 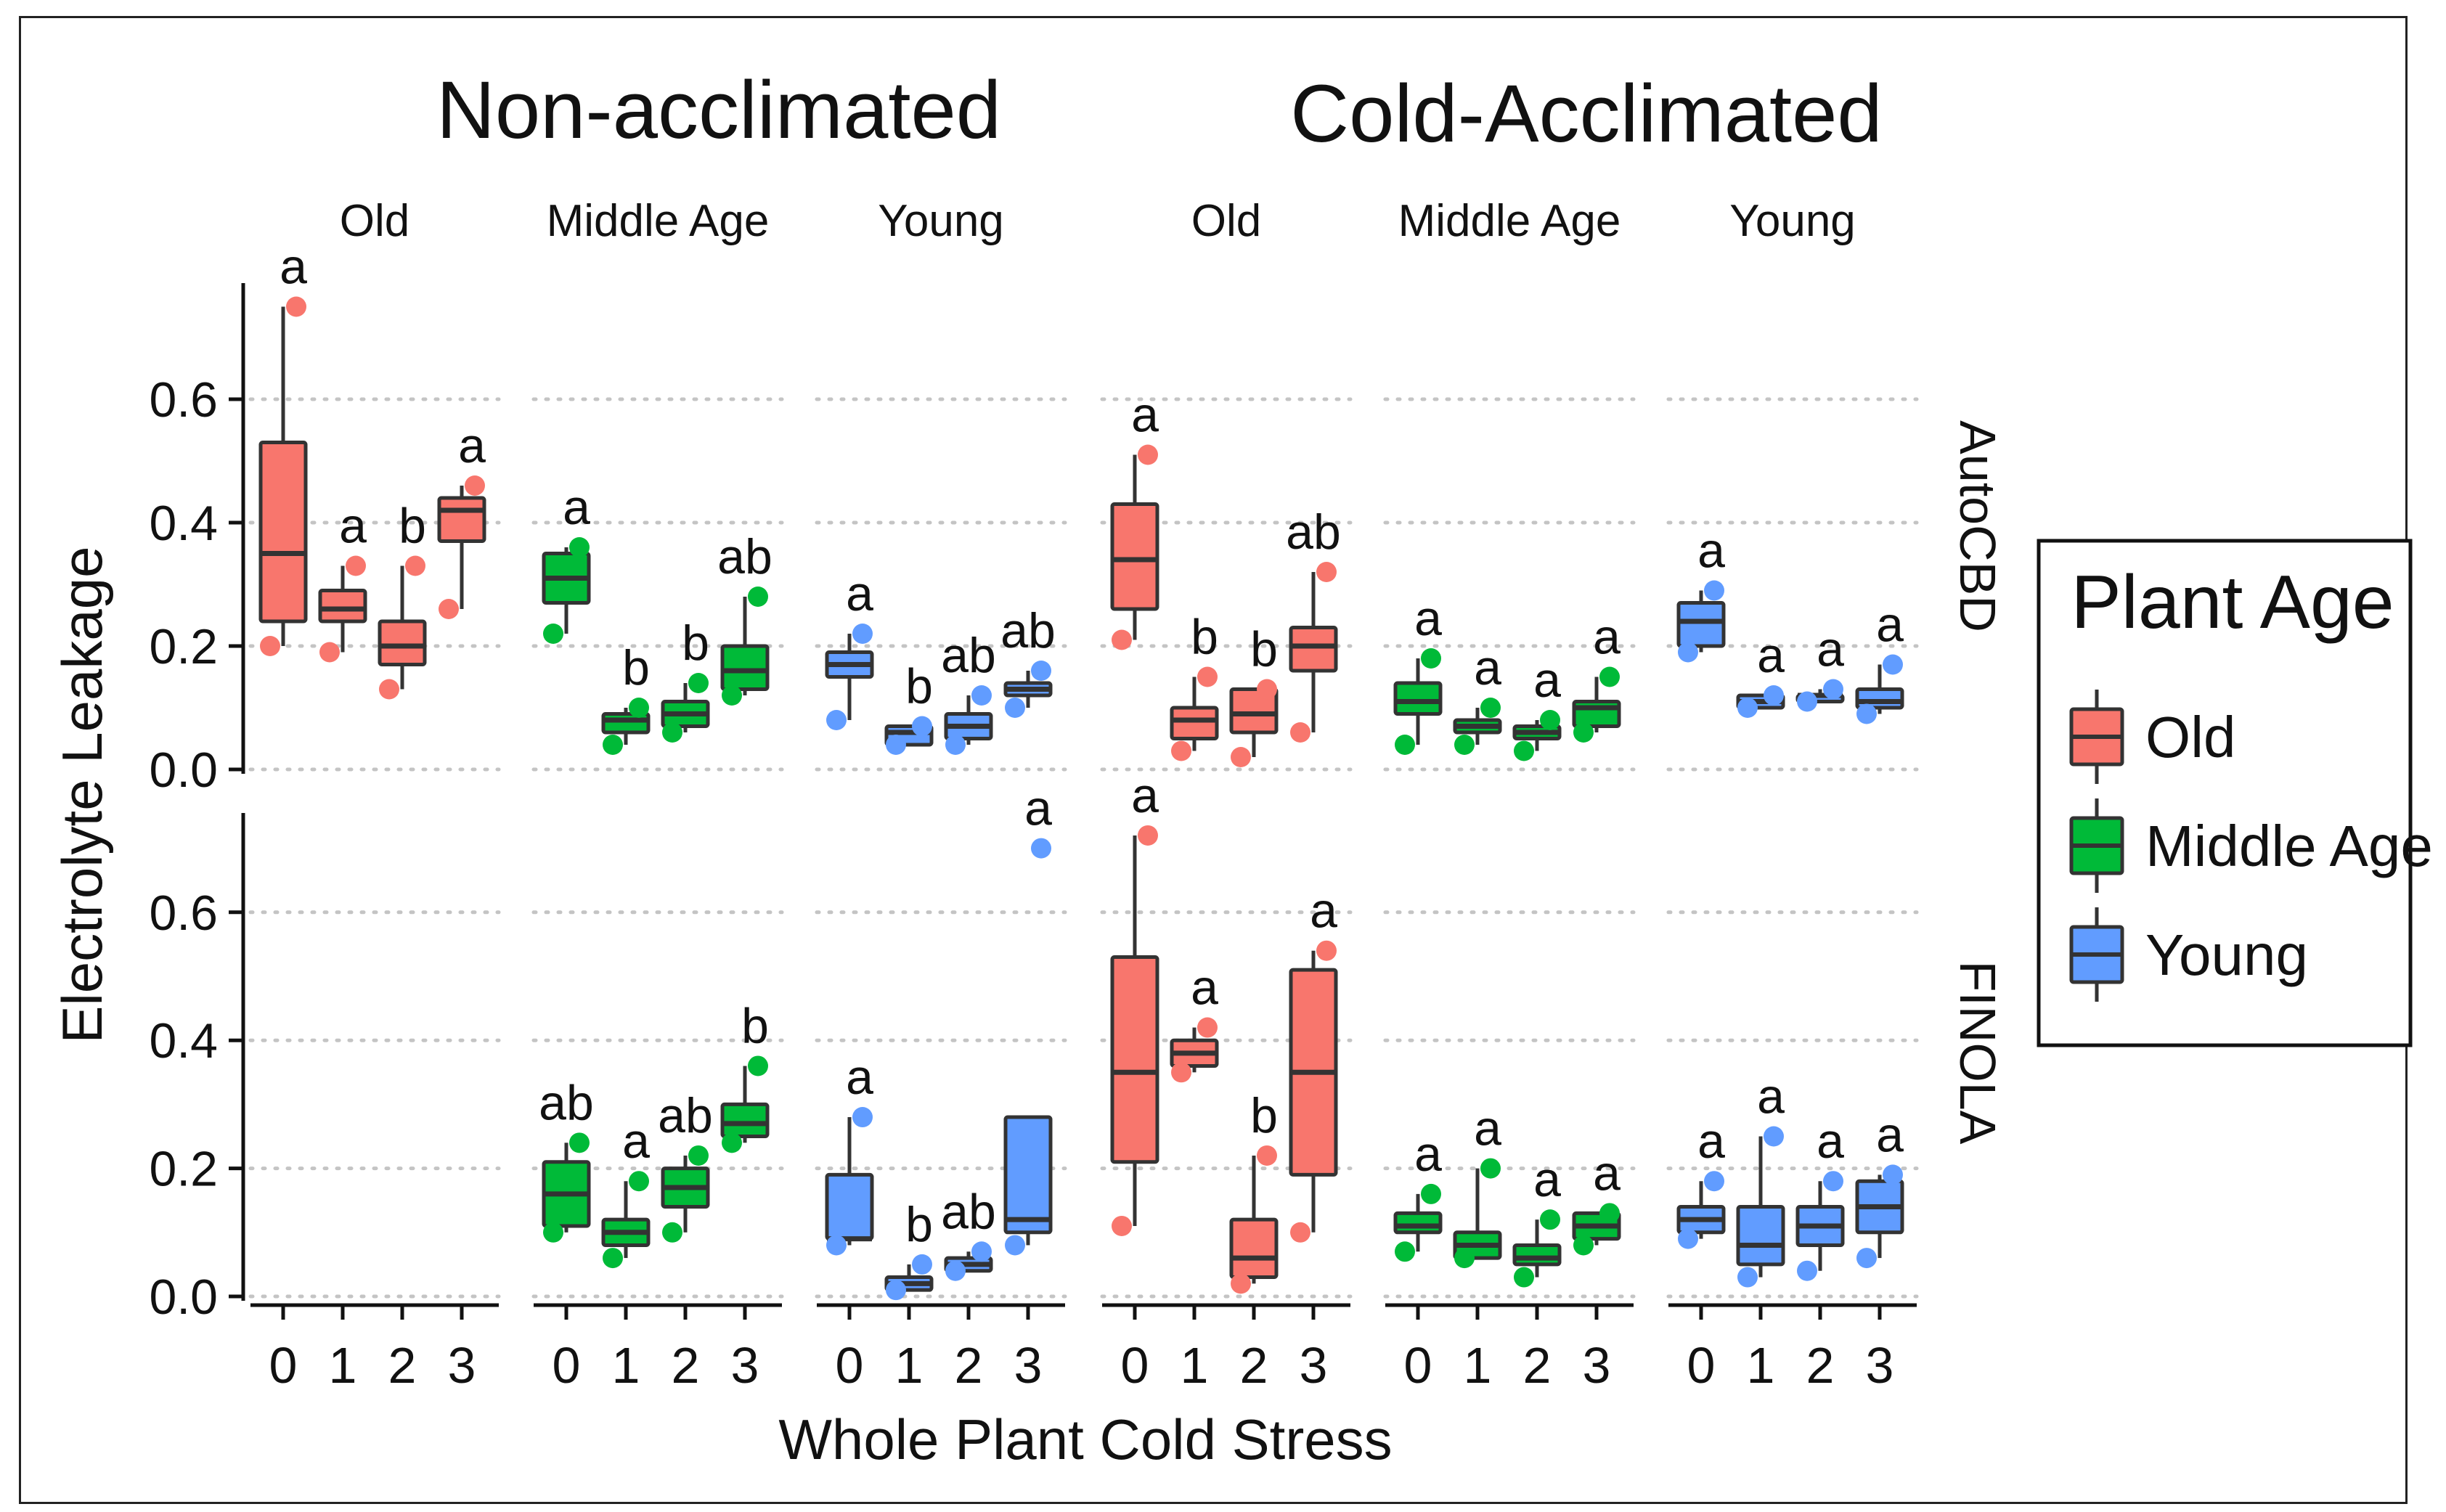 What do you see at coordinates (183, 646) in the screenshot?
I see `y-tick-label: 0.2` at bounding box center [183, 646].